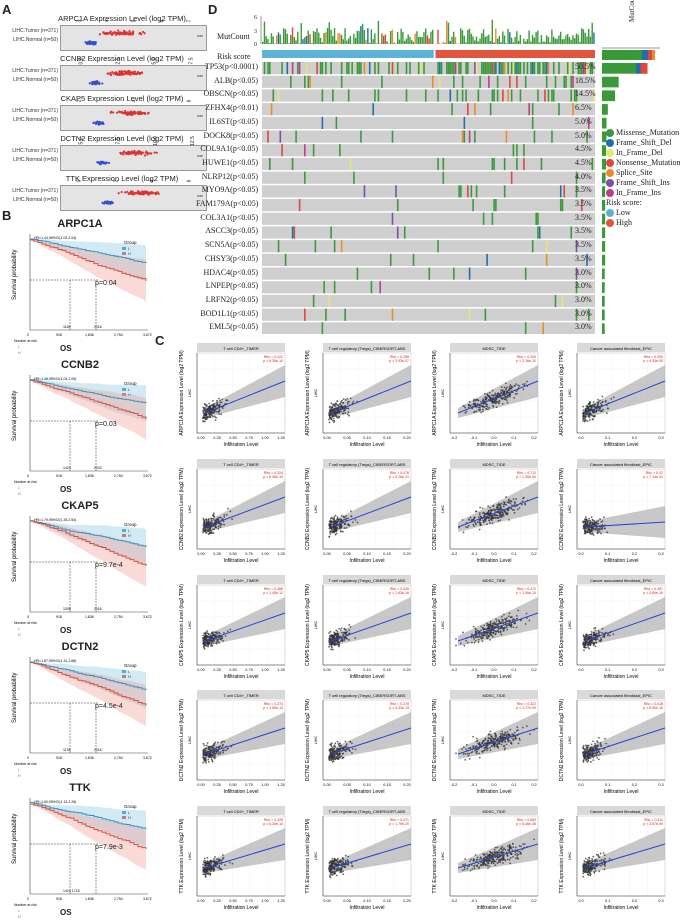 The height and width of the screenshot is (924, 685). Describe the element at coordinates (621, 580) in the screenshot. I see `scatter-title: Cancer associated fibroblast_EPIC` at that location.